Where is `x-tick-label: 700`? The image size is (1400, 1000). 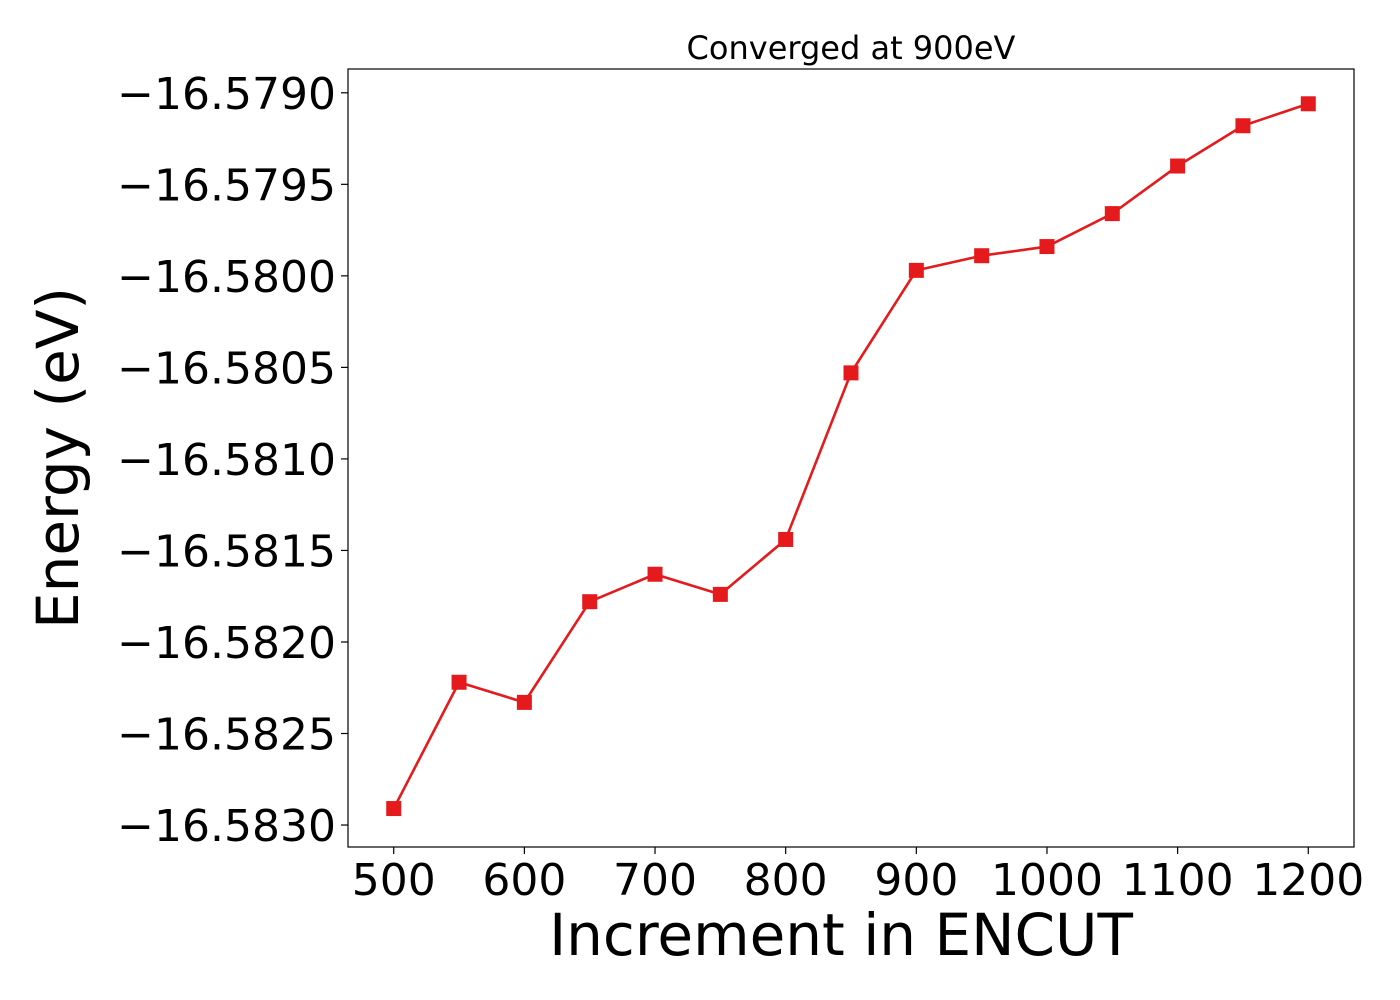
x-tick-label: 700 is located at coordinates (655, 880).